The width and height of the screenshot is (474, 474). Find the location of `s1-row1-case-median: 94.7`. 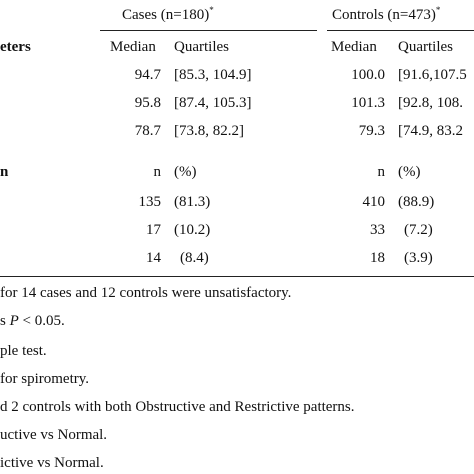

s1-row1-case-median: 94.7 is located at coordinates (147, 75).